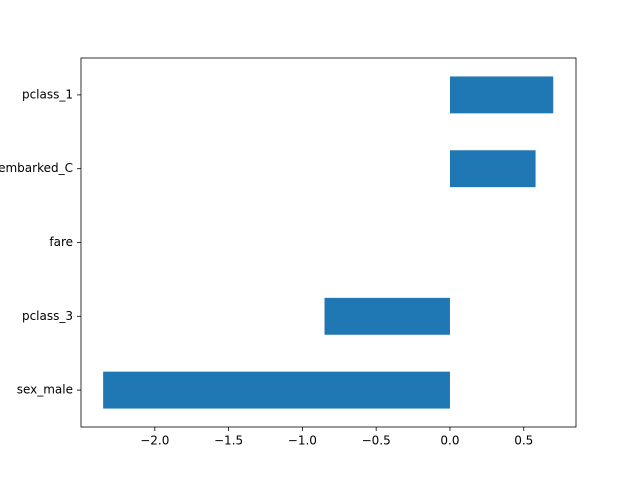 The width and height of the screenshot is (640, 480). What do you see at coordinates (47, 94) in the screenshot?
I see `y-tick-label: pclass_1` at bounding box center [47, 94].